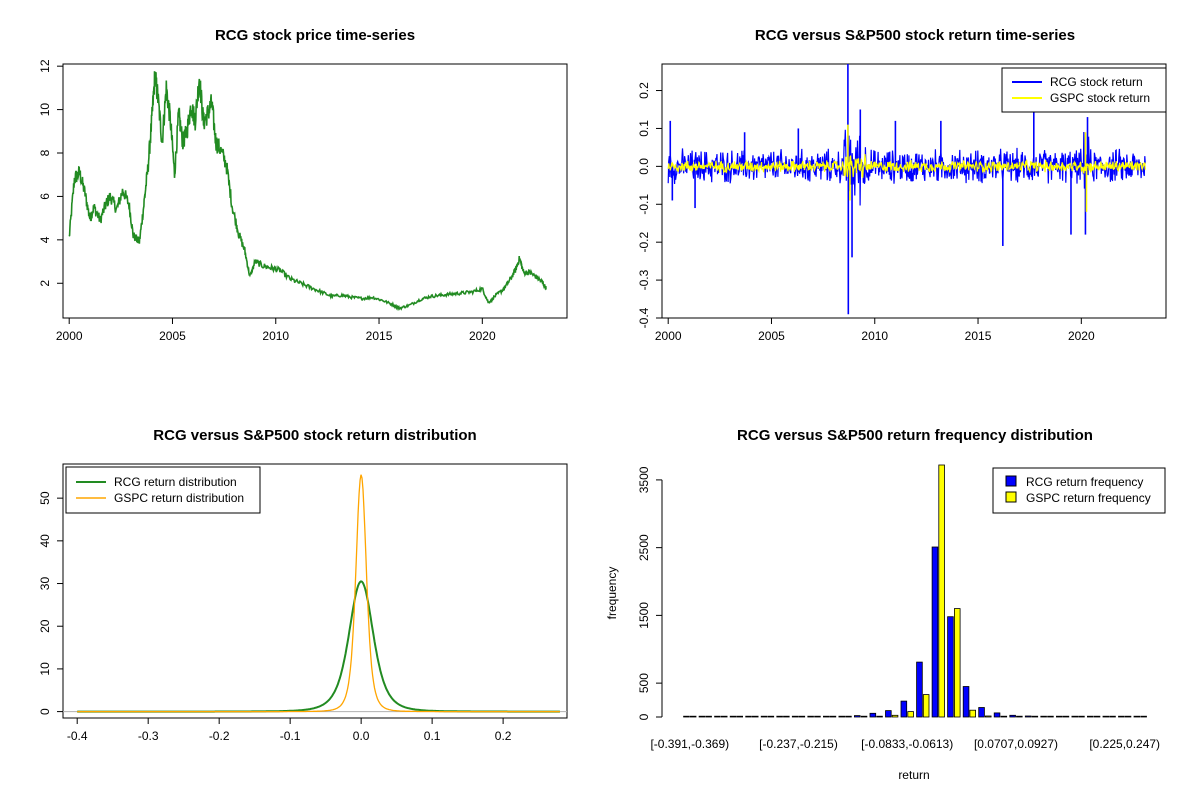 Image resolution: width=1200 pixels, height=805 pixels. What do you see at coordinates (689, 744) in the screenshot?
I see `x-tick-label: [-0.391,-0.369)` at bounding box center [689, 744].